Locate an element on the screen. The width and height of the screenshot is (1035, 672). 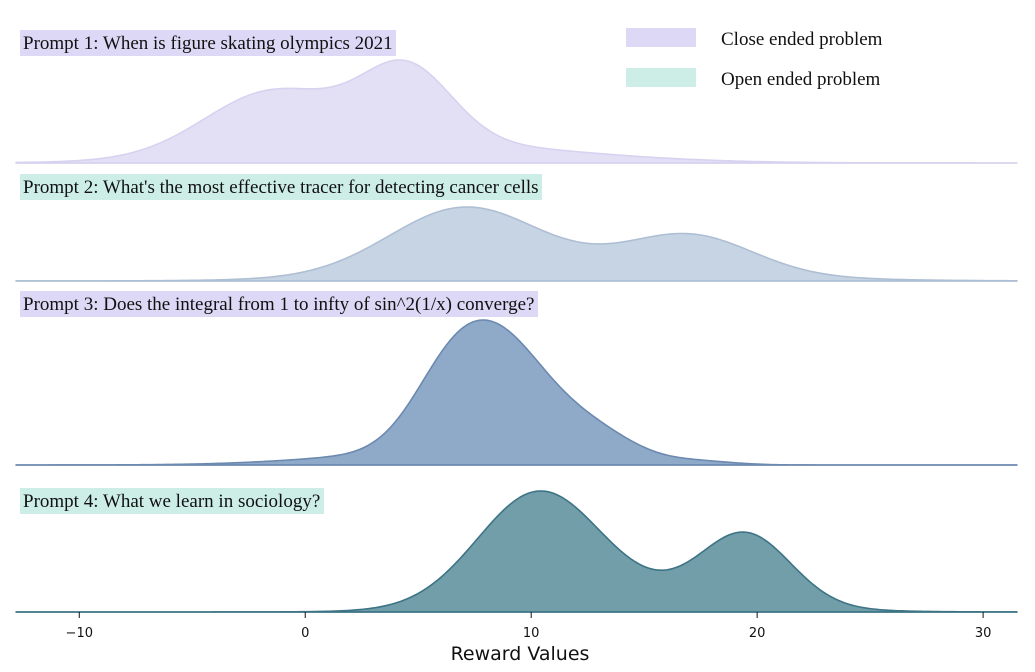
legend-label-open-ended: Open ended problem is located at coordinates (801, 79).